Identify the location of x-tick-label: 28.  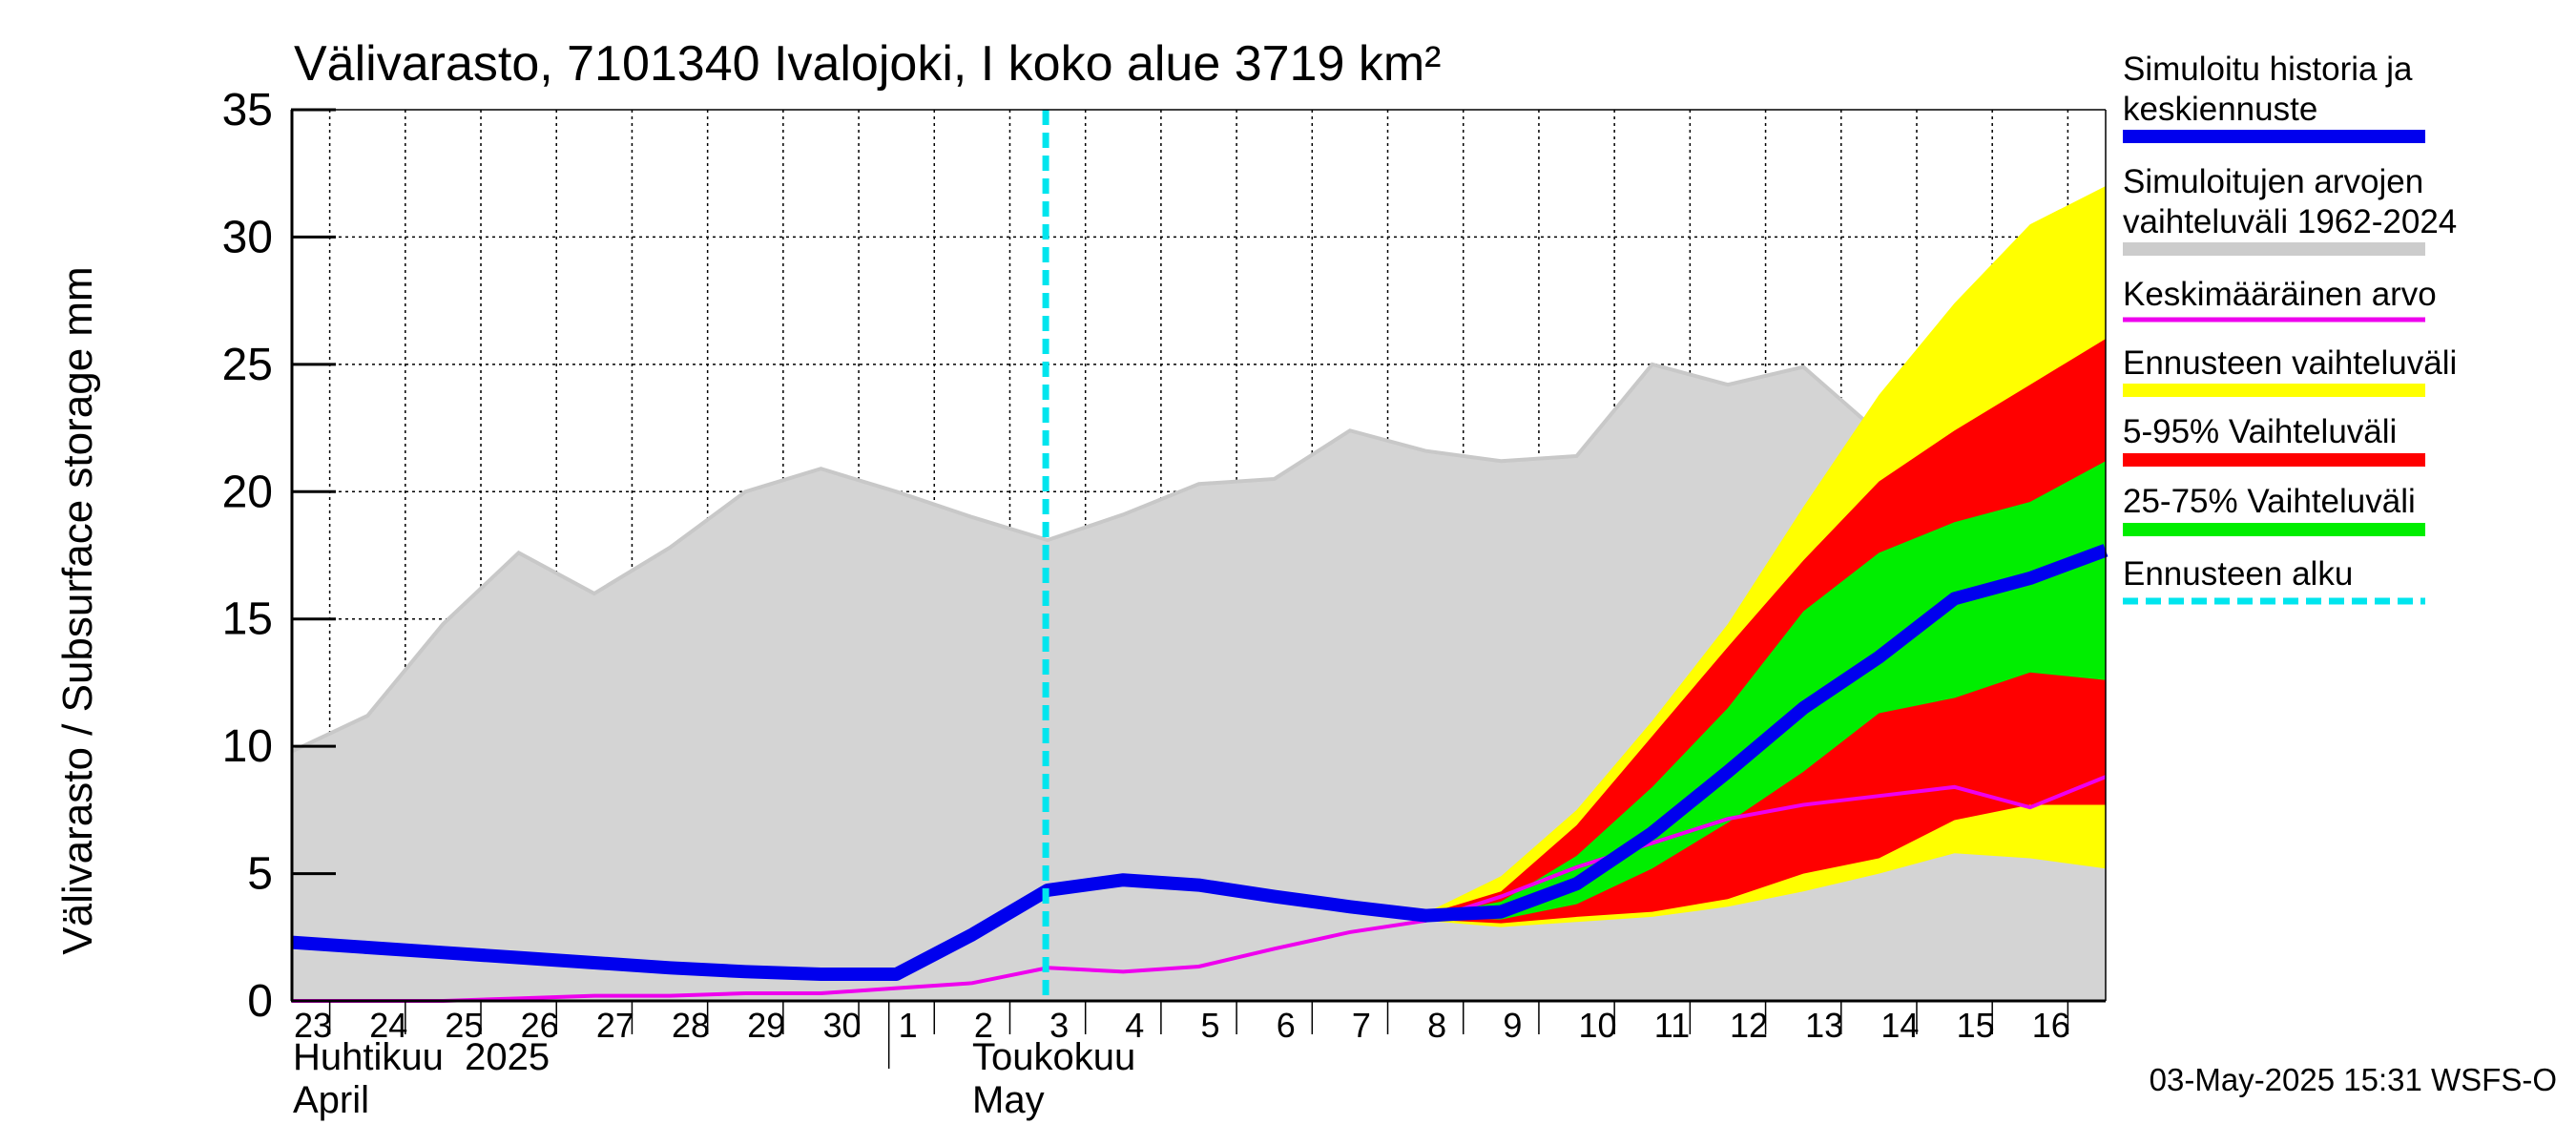
(691, 1025).